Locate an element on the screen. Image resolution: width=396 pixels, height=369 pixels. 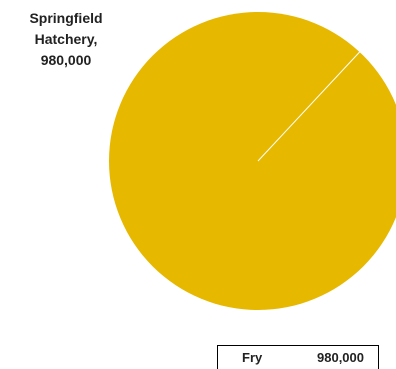
slice-label-line-1: Springfield is located at coordinates (66, 18).